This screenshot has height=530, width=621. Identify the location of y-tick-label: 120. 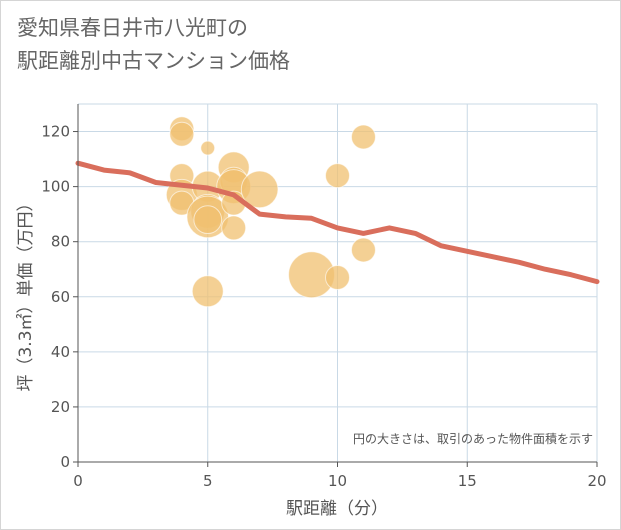
(55, 132).